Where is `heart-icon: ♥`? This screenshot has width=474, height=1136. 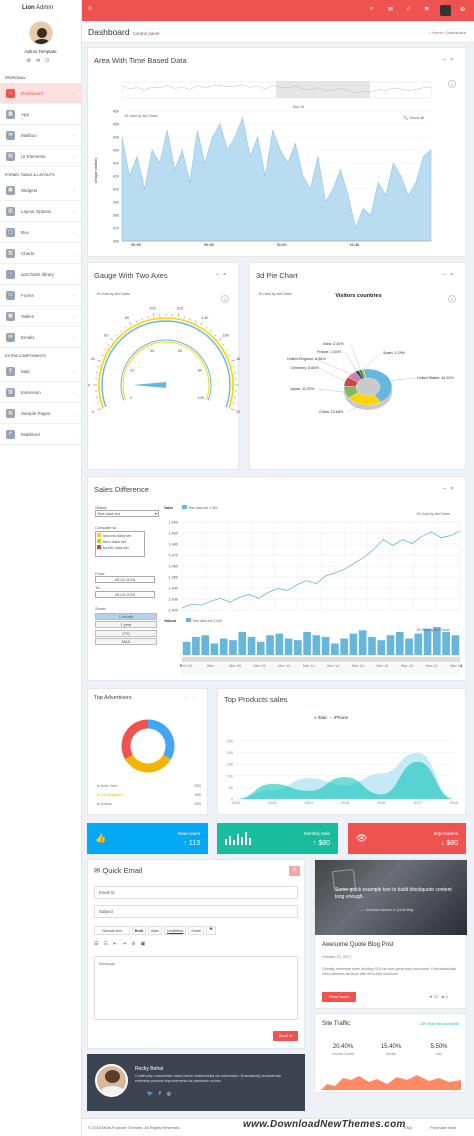 heart-icon: ♥ is located at coordinates (431, 996).